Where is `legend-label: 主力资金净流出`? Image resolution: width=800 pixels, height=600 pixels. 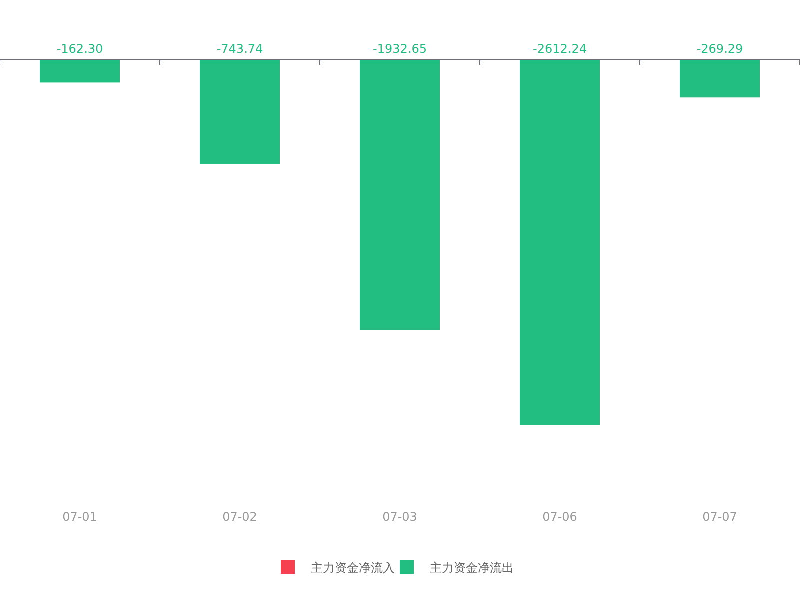 legend-label: 主力资金净流出 is located at coordinates (472, 568).